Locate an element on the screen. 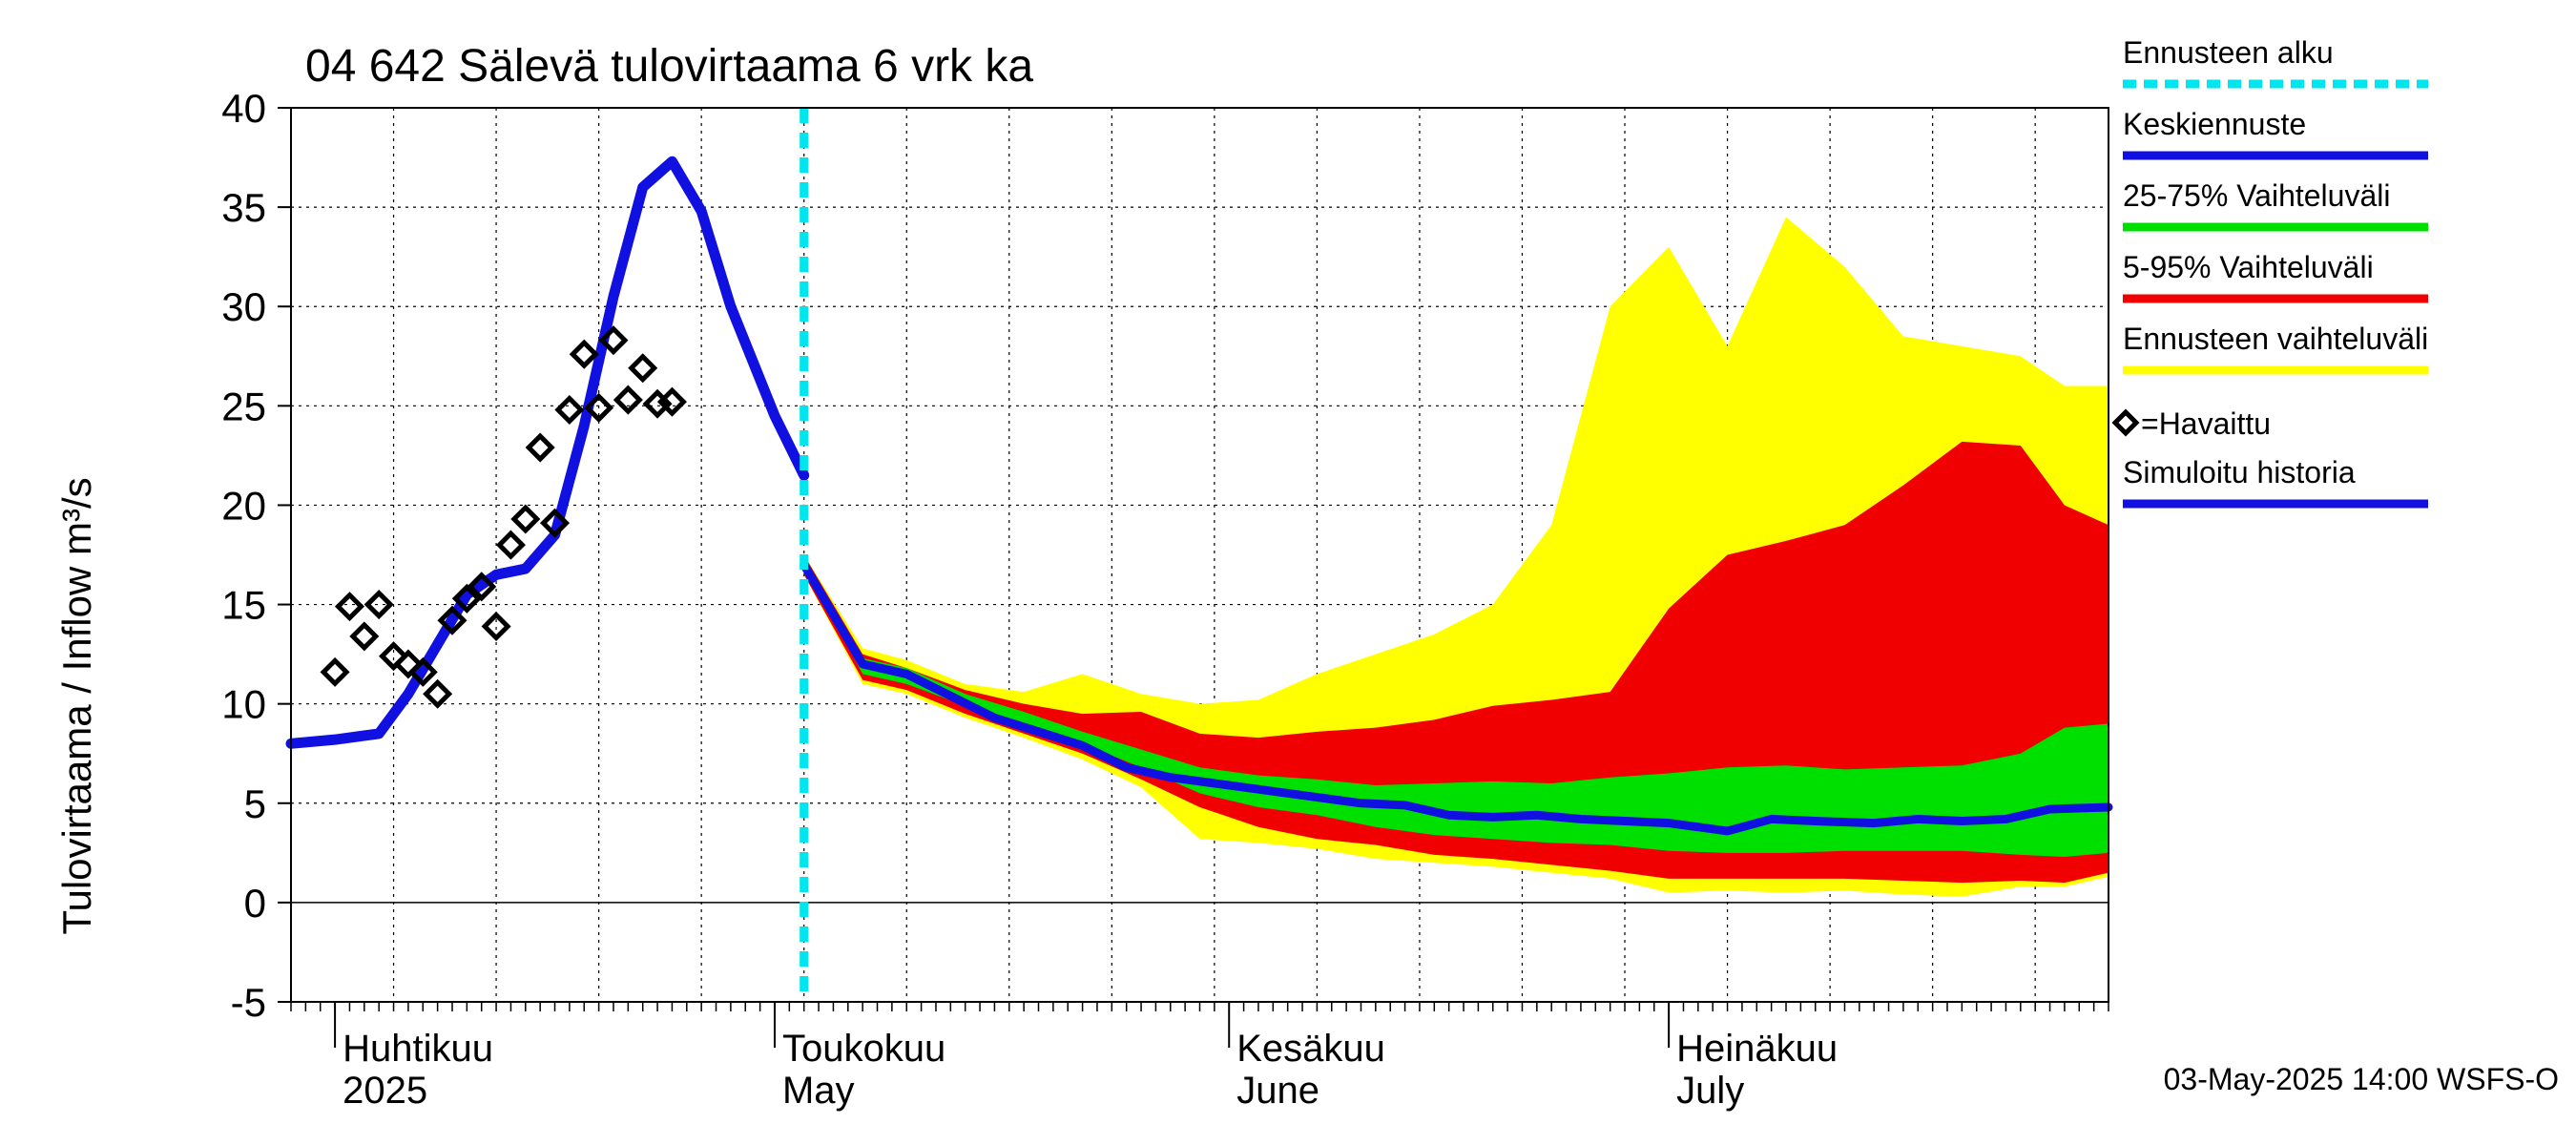 The height and width of the screenshot is (1145, 2576). x-month-sublabel: July is located at coordinates (1710, 1091).